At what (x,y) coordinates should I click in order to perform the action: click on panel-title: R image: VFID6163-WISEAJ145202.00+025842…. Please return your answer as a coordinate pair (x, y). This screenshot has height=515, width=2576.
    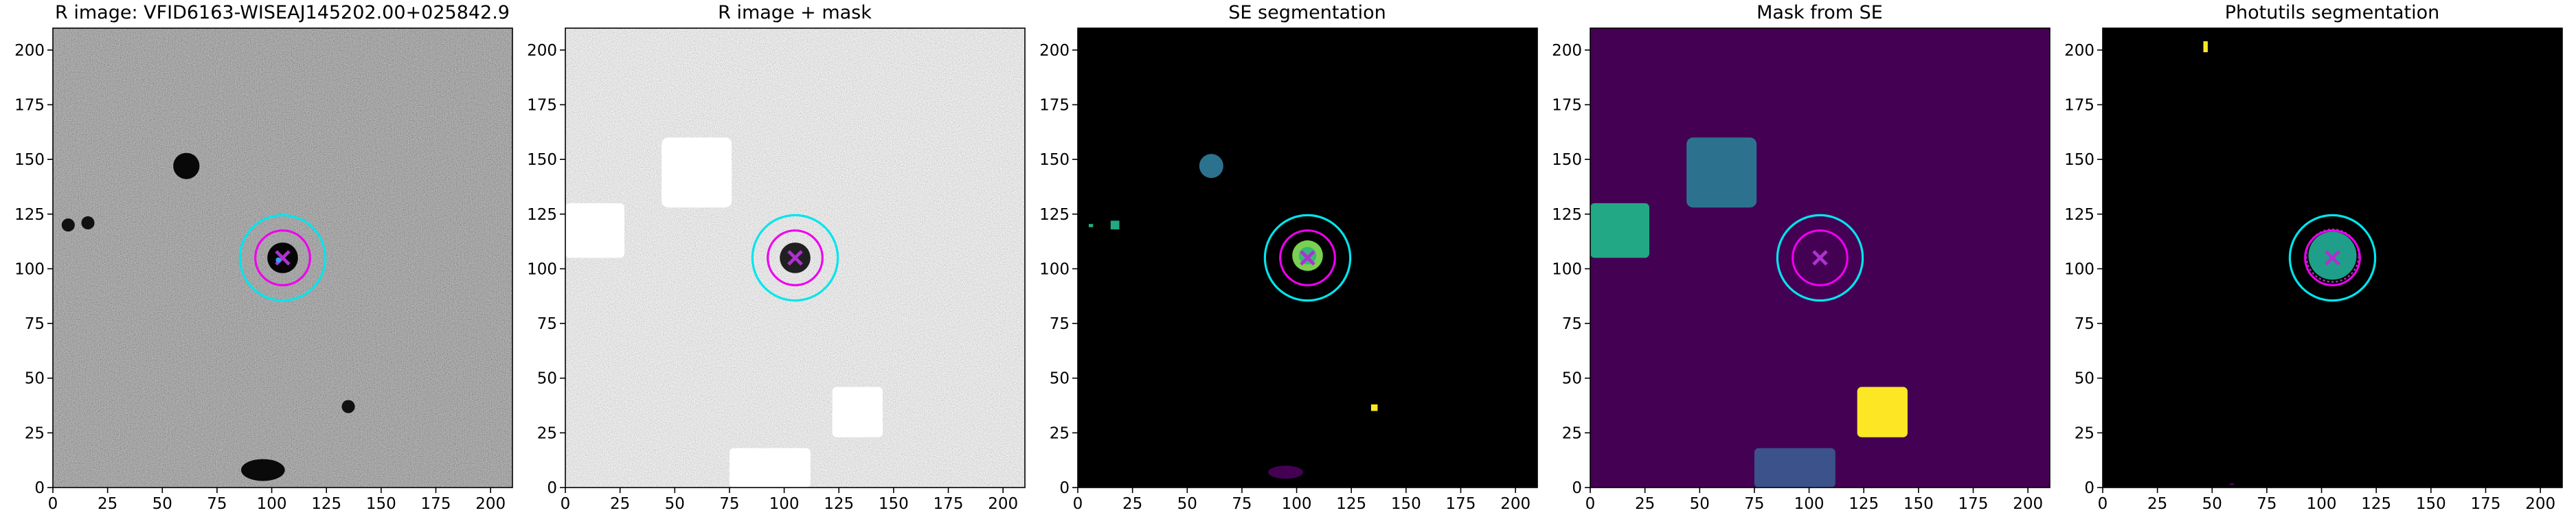
    Looking at the image, I should click on (282, 12).